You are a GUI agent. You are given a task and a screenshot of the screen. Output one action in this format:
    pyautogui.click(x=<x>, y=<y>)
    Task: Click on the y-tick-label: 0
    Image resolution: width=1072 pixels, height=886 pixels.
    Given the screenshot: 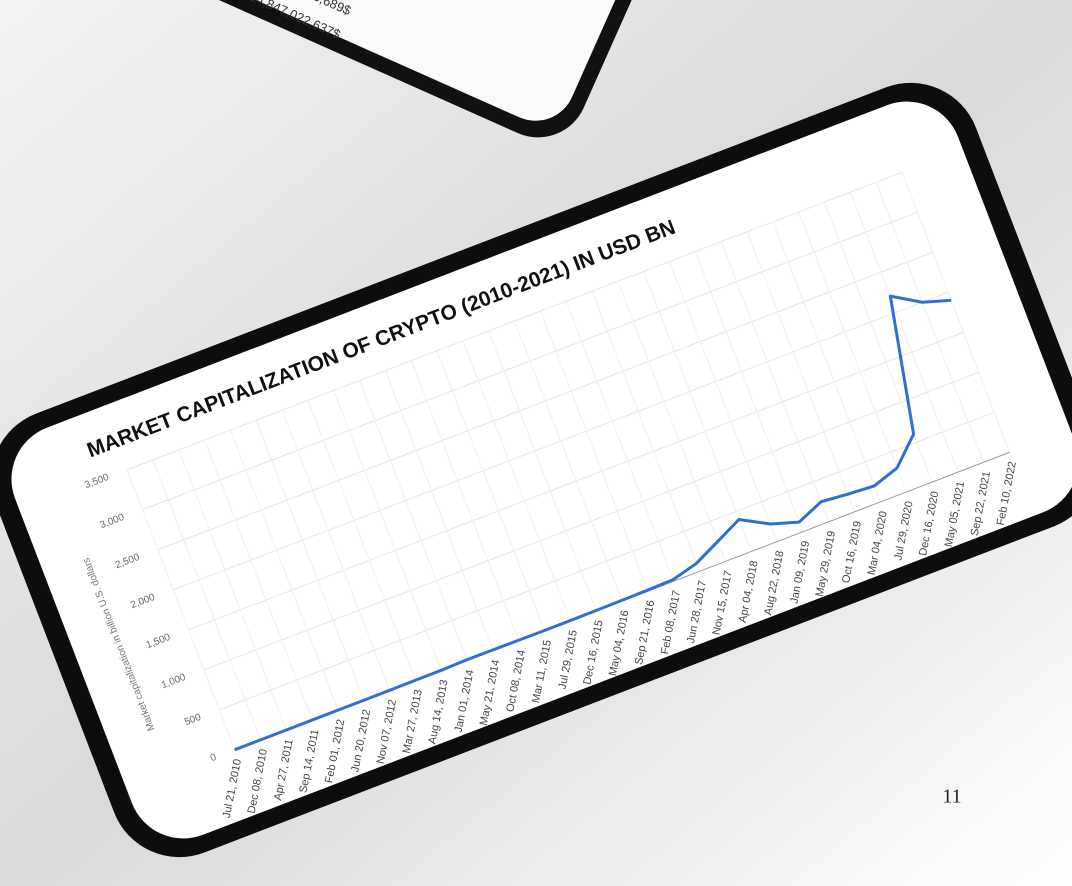 What is the action you would take?
    pyautogui.click(x=214, y=758)
    